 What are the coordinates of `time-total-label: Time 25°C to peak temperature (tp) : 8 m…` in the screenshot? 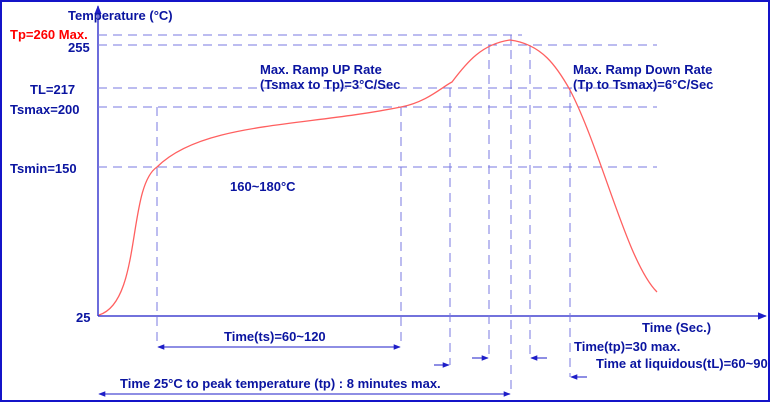 It's located at (280, 383).